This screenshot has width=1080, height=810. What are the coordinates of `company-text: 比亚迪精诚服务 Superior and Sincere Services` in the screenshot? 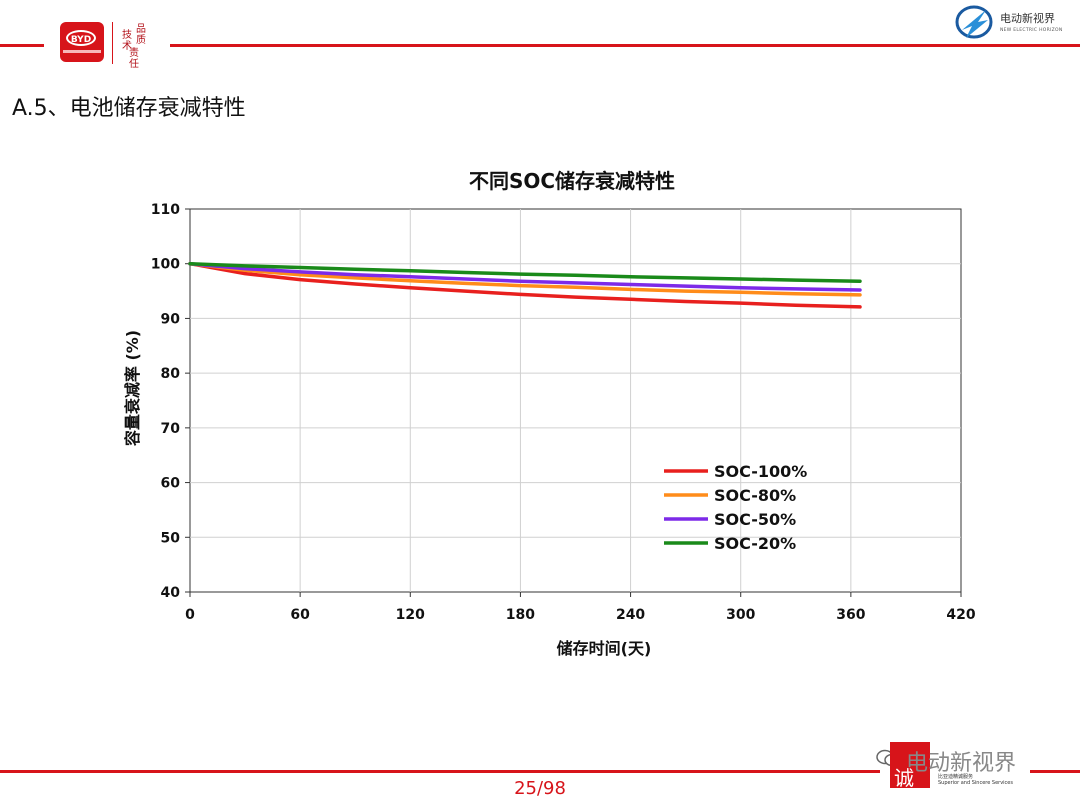 It's located at (975, 780).